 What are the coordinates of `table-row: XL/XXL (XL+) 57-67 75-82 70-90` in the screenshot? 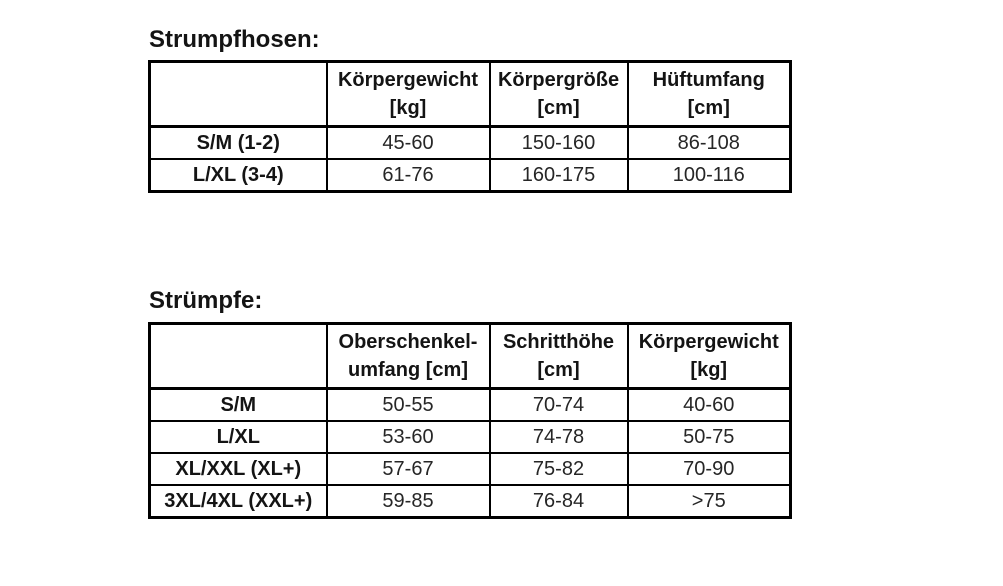 It's located at (470, 469).